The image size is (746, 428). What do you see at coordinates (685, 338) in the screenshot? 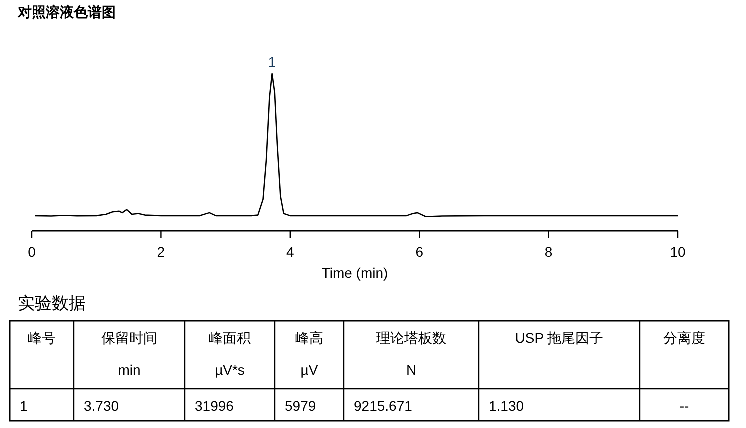
I see `text: 分离度` at bounding box center [685, 338].